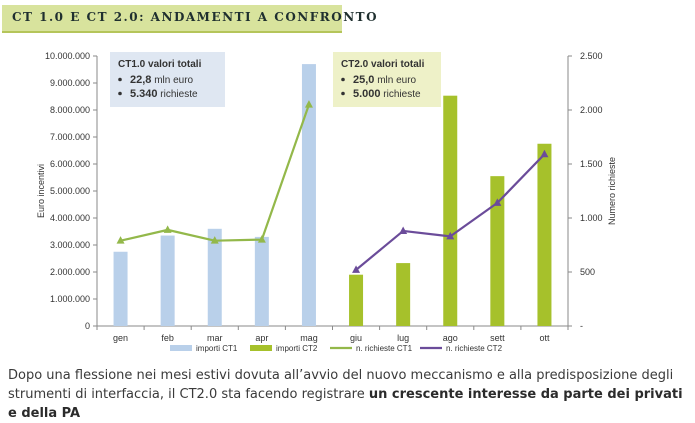 The image size is (695, 423). What do you see at coordinates (70, 245) in the screenshot?
I see `y-left-tick-label: 3.000.000` at bounding box center [70, 245].